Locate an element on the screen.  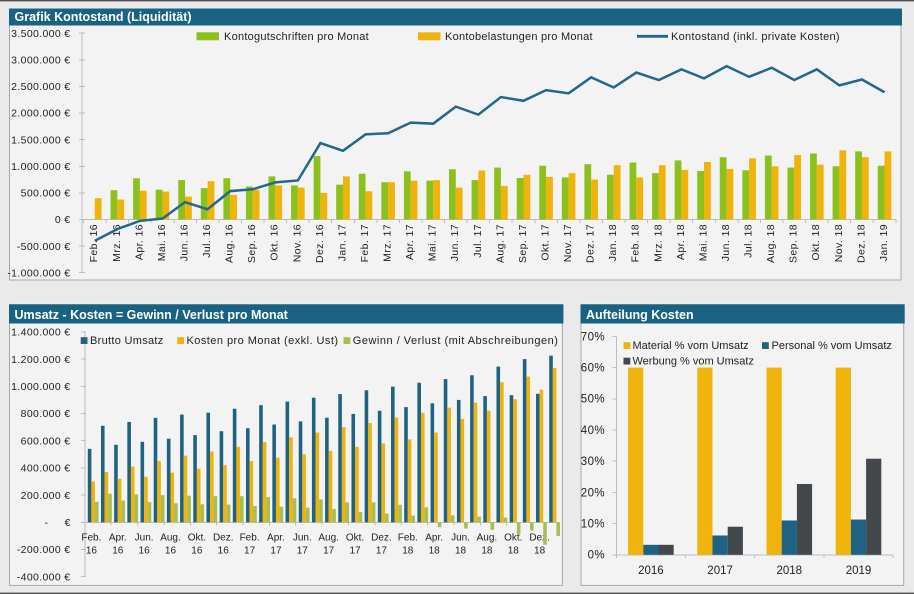
svg-text: Sep. 17 is located at coordinates (523, 243).